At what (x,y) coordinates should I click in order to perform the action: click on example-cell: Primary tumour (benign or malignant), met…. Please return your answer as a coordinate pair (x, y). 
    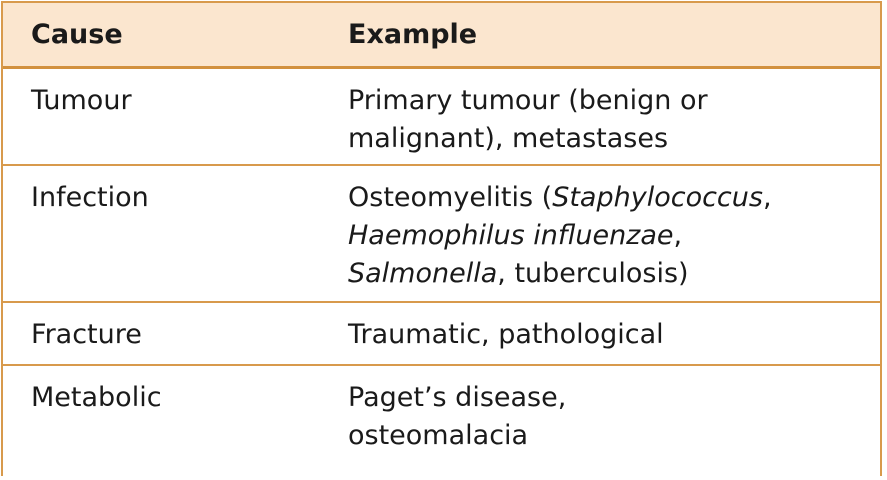
    Looking at the image, I should click on (608, 120).